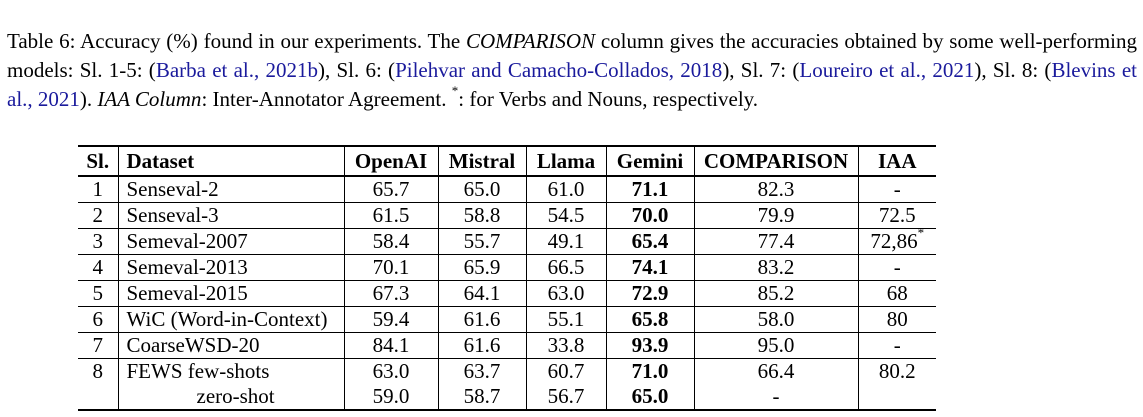 The height and width of the screenshot is (417, 1143). Describe the element at coordinates (776, 267) in the screenshot. I see `cell-comparison: 83.2` at that location.